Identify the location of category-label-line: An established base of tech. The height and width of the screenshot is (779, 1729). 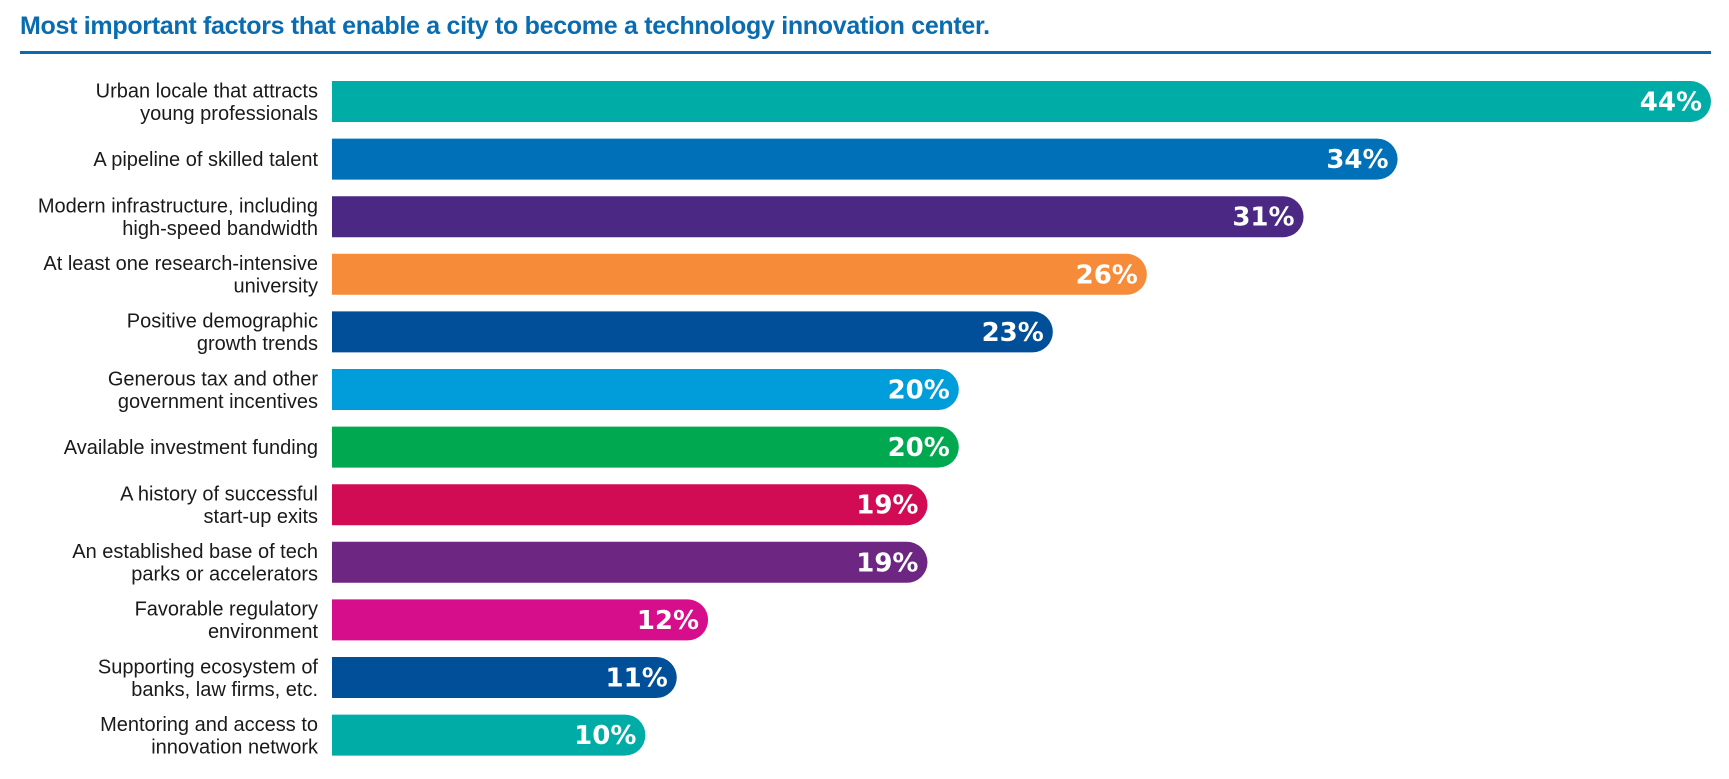
(195, 552).